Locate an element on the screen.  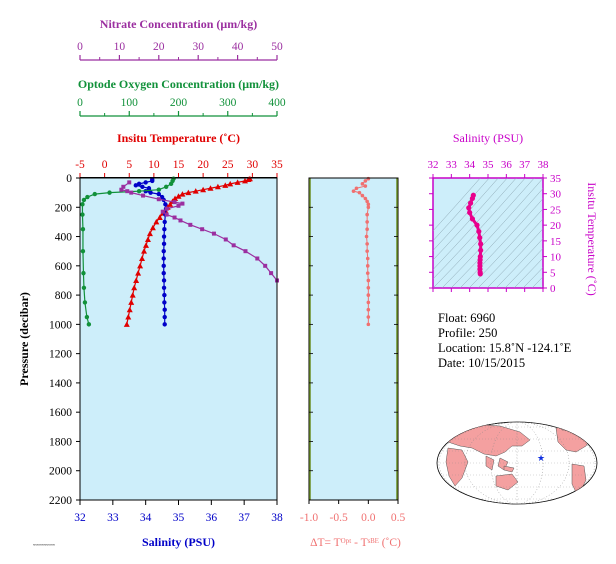
axis-tick-label: 0 is located at coordinates (80, 47).